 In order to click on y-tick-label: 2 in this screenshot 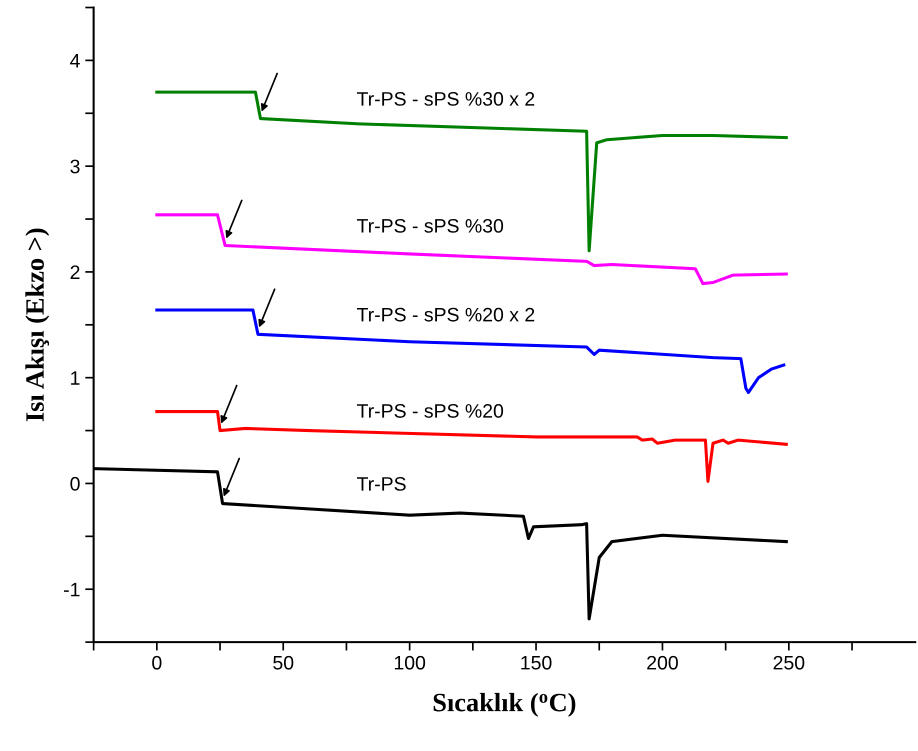, I will do `click(75, 272)`.